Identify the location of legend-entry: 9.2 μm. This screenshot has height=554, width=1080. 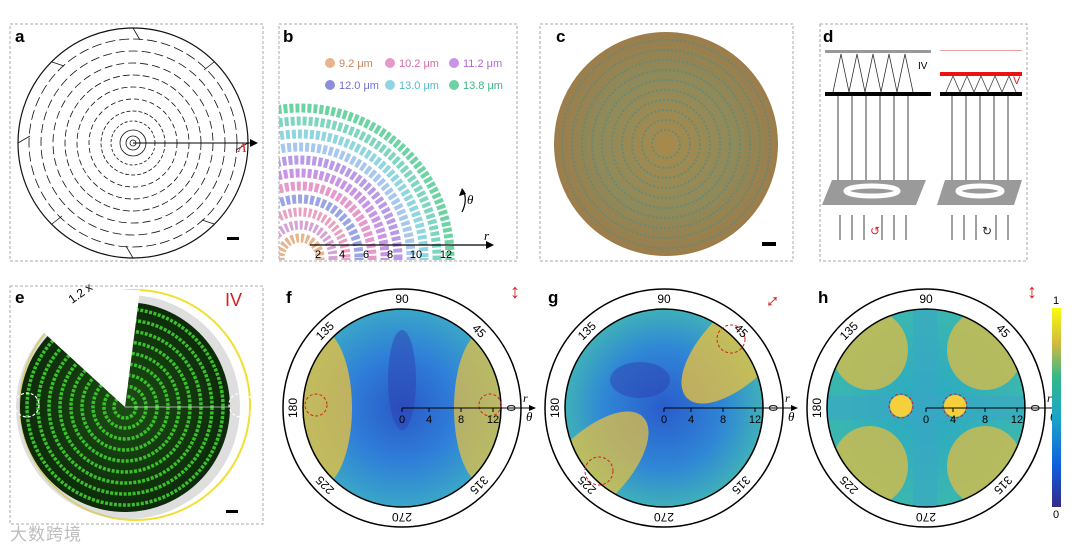
(356, 64).